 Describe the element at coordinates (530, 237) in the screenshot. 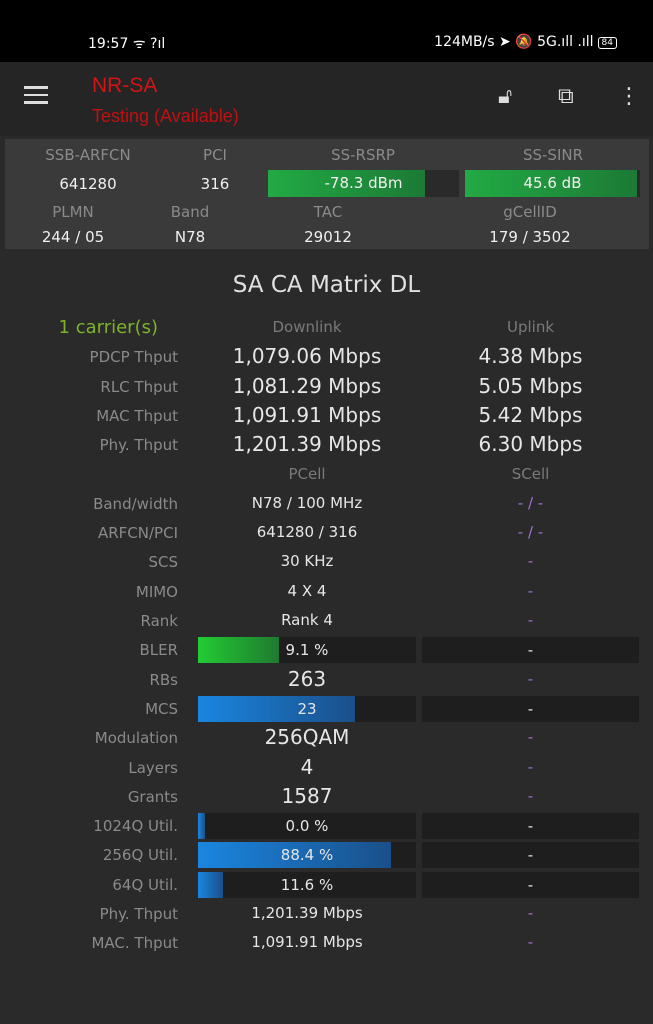

I see `gcellid-value: 179 / 3502` at that location.